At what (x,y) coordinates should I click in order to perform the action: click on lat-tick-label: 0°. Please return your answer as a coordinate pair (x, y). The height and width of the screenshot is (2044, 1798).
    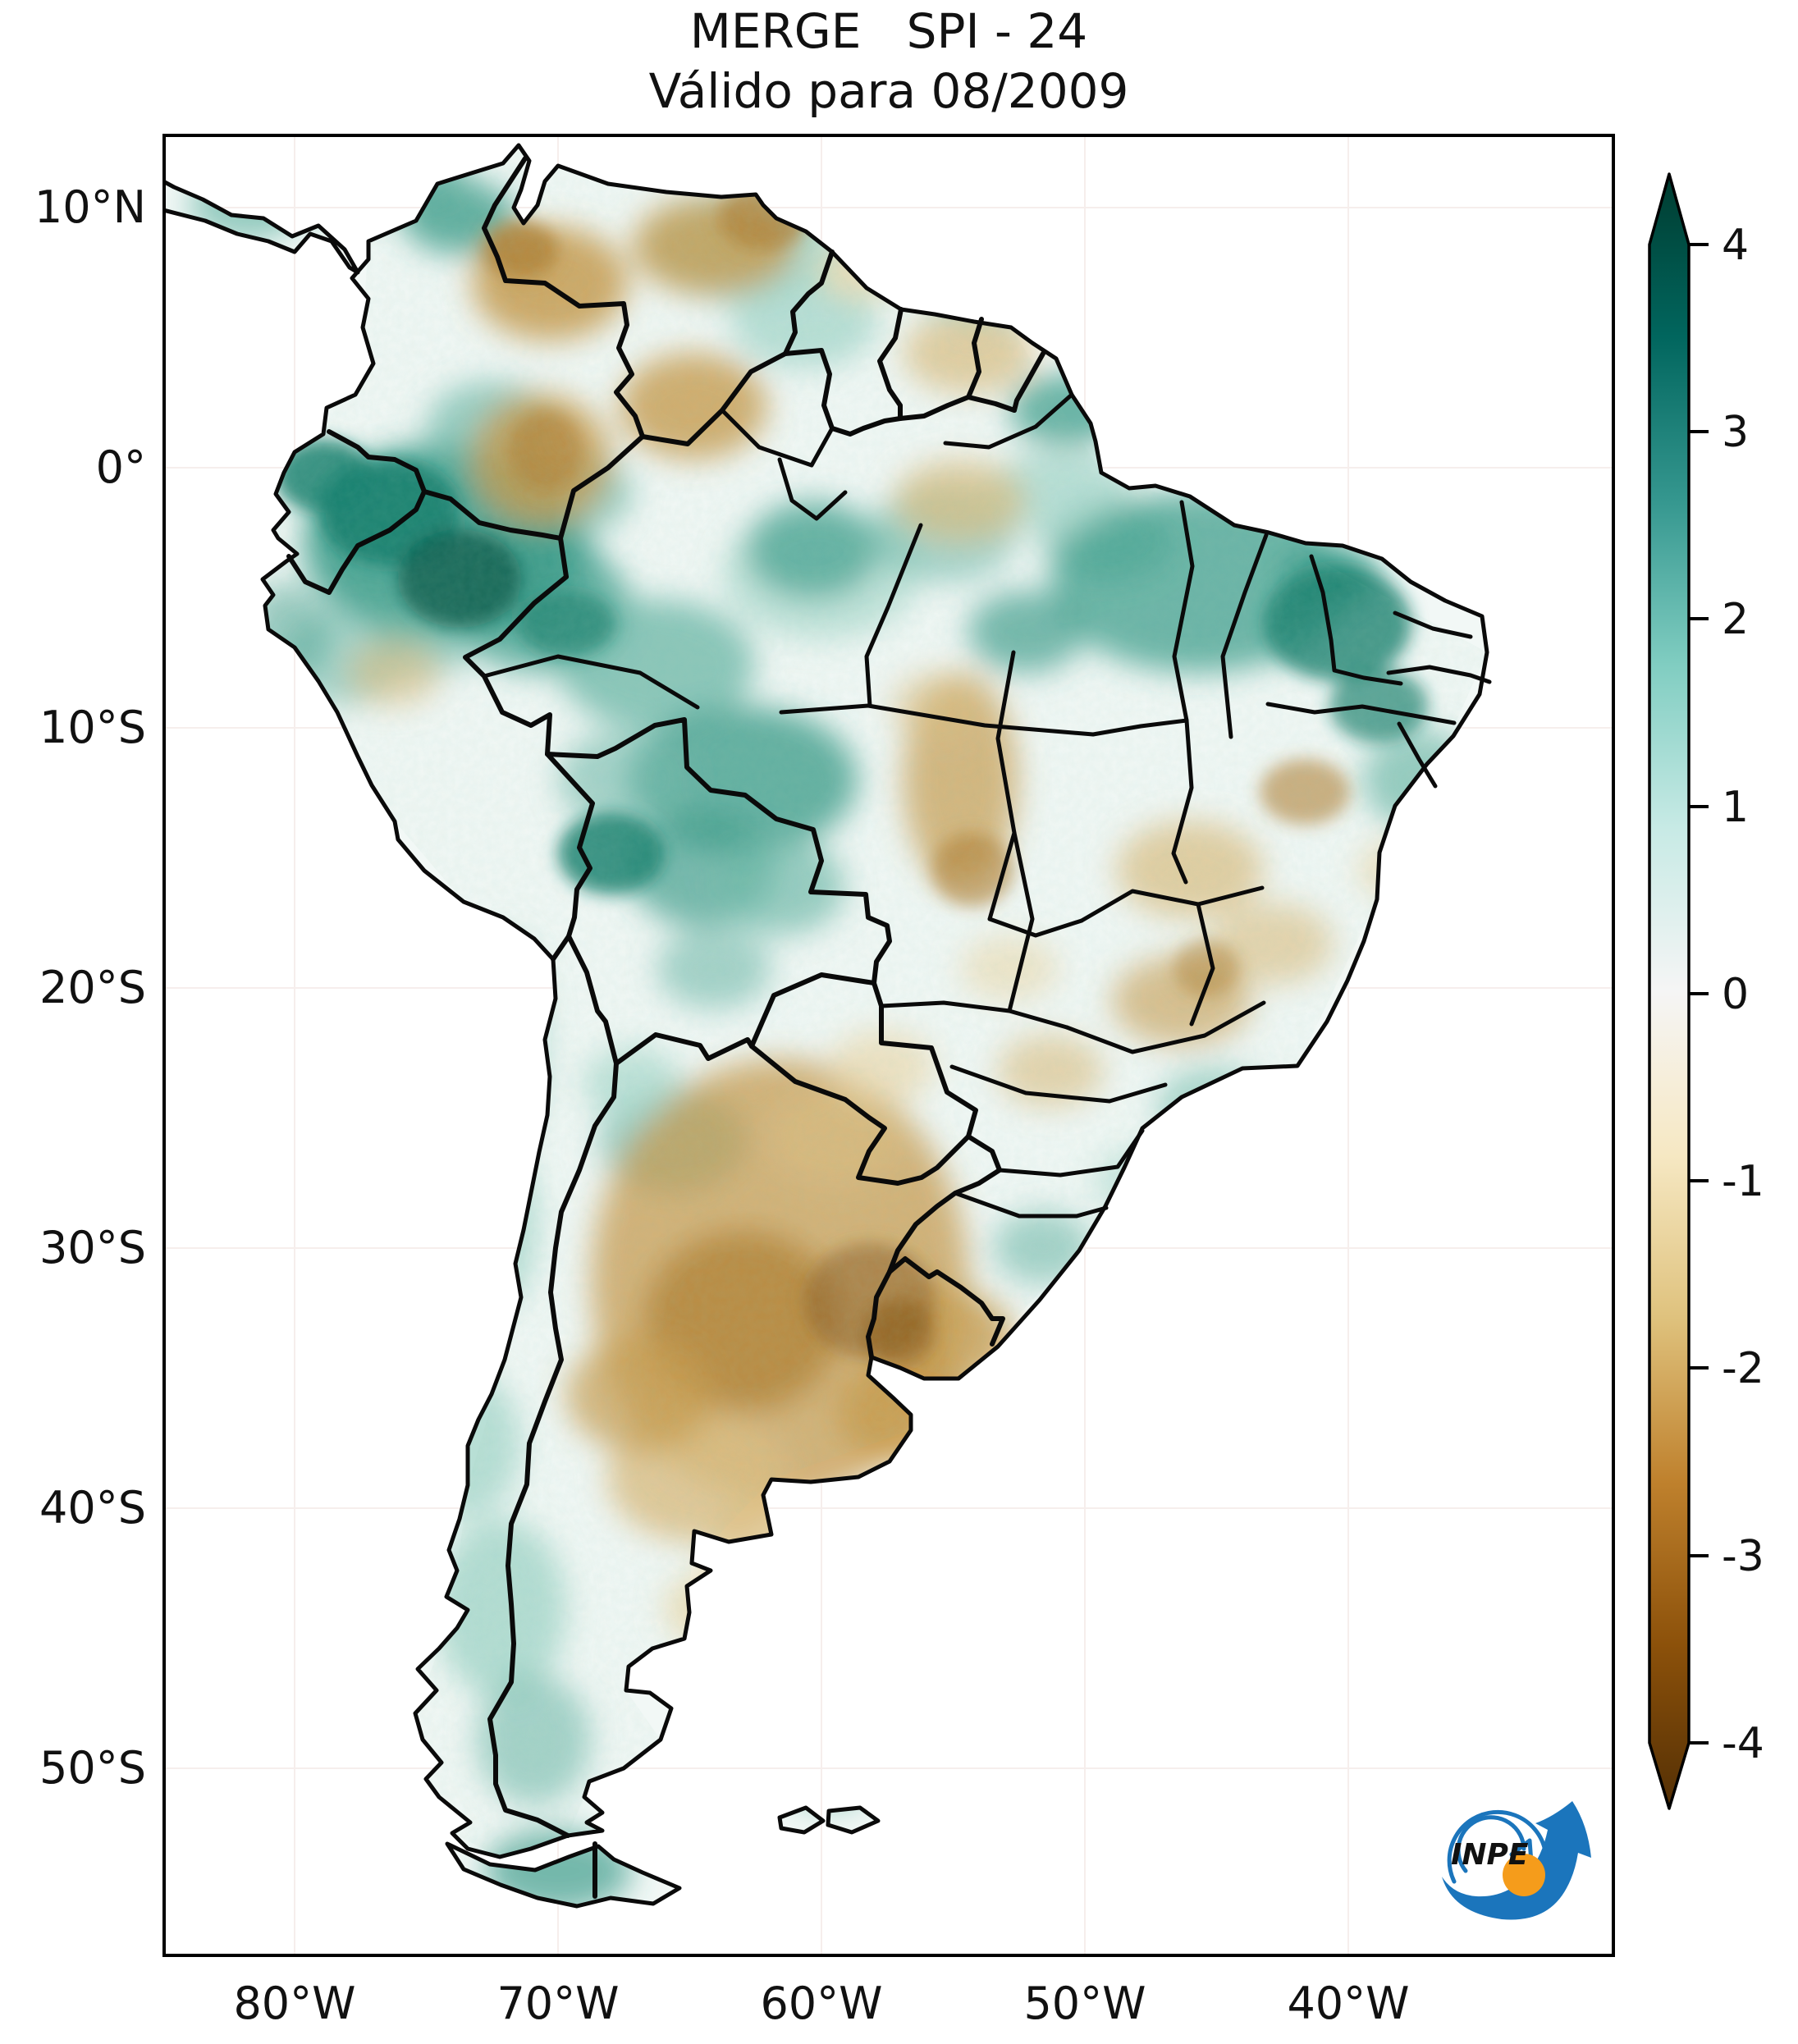
    Looking at the image, I should click on (121, 467).